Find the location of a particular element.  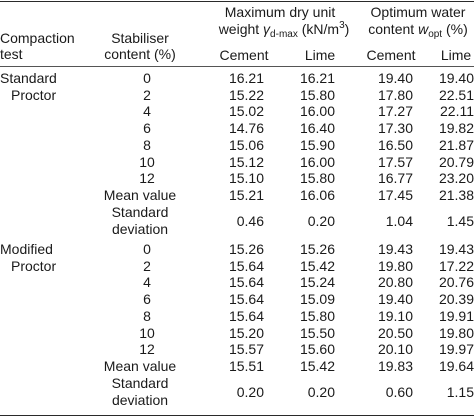

omc-lime-cell: 20.76 is located at coordinates (456, 282).